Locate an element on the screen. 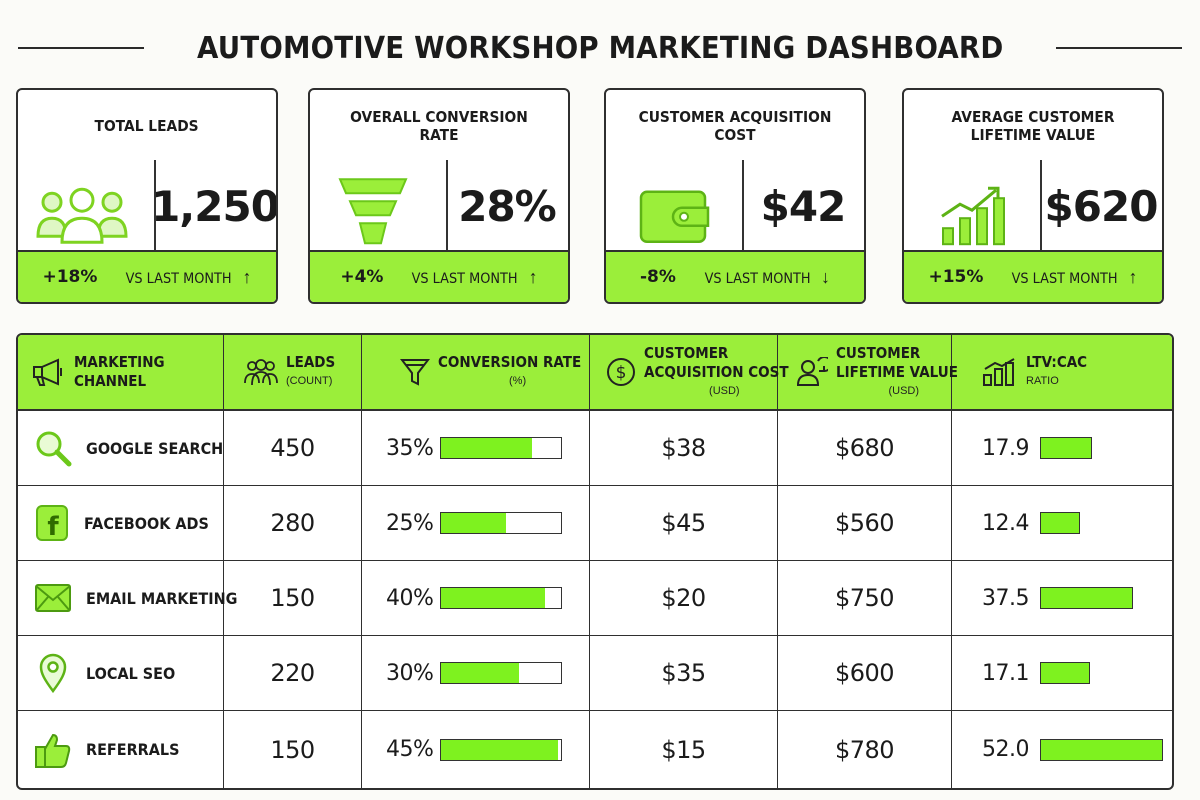 Image resolution: width=1200 pixels, height=800 pixels. ratio-cell: 12.4 is located at coordinates (1062, 523).